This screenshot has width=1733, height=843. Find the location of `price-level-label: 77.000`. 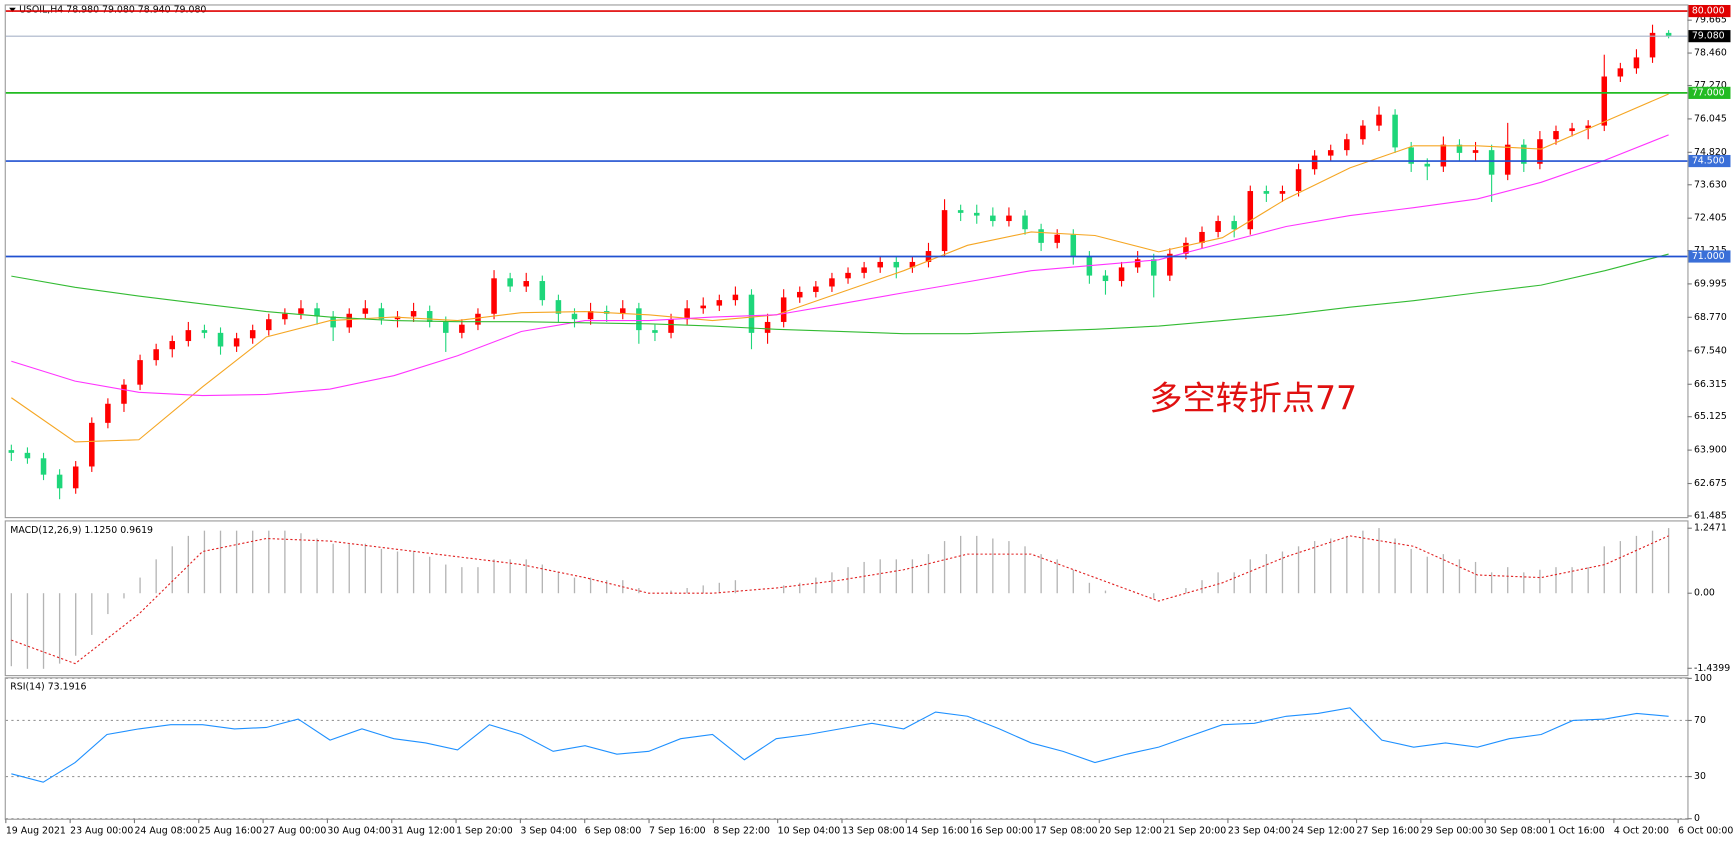

price-level-label: 77.000 is located at coordinates (1708, 92).